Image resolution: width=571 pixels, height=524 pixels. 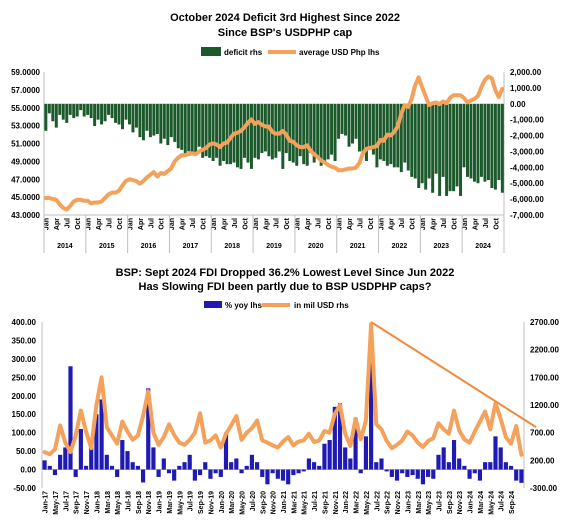 What do you see at coordinates (191, 246) in the screenshot?
I see `chart1-year-label: 2017` at bounding box center [191, 246].